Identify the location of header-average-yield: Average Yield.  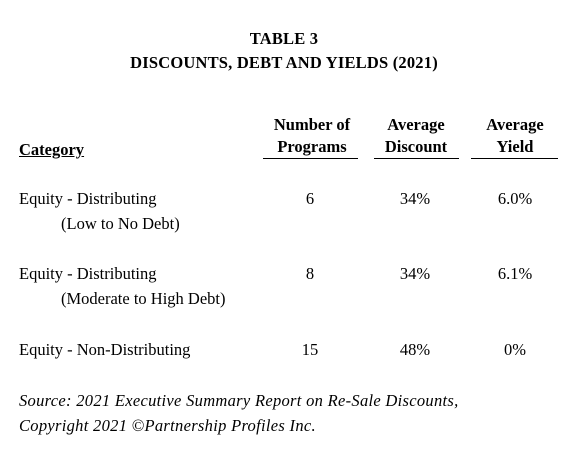
(515, 136).